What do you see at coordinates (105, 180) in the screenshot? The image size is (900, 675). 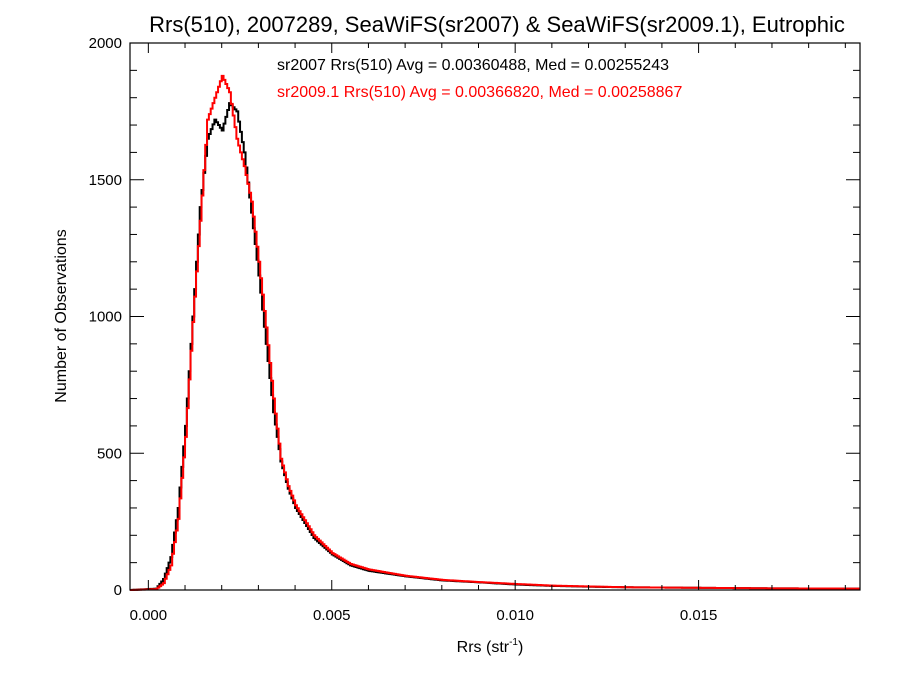 I see `y-tick-label: 1500` at bounding box center [105, 180].